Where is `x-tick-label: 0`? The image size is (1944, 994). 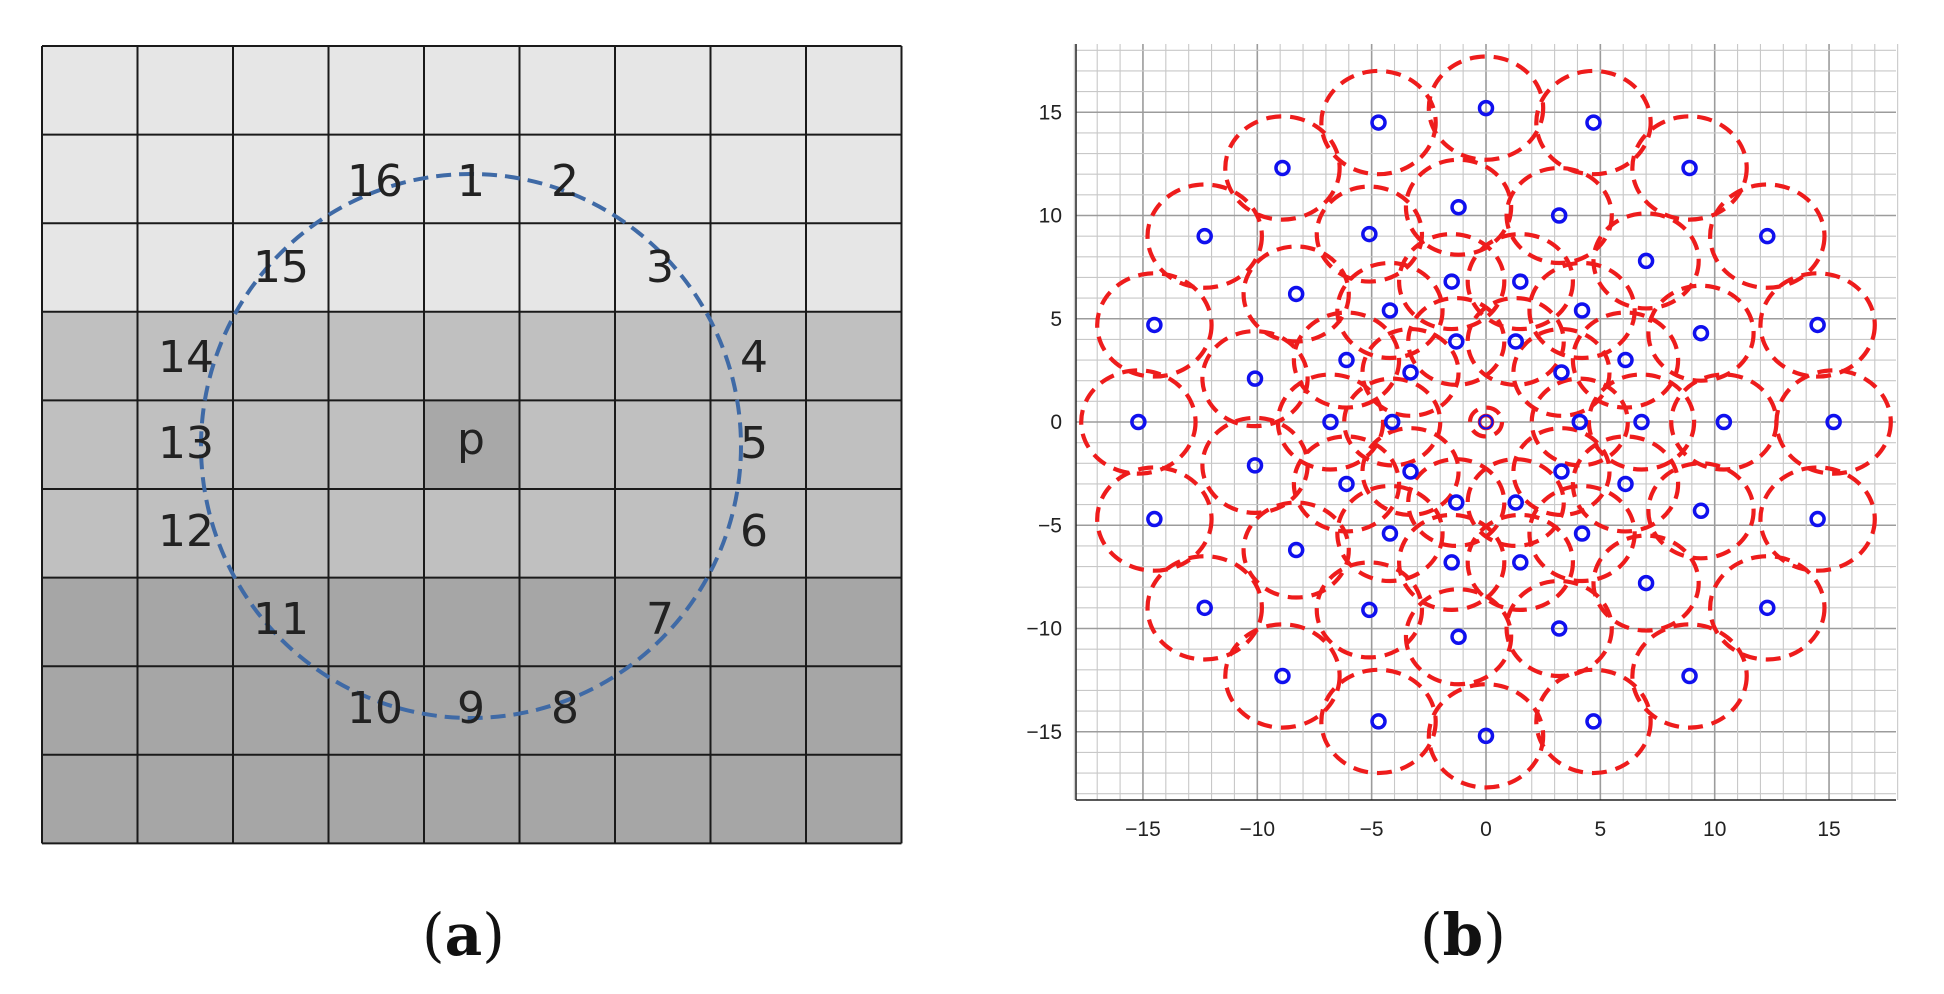
x-tick-label: 0 is located at coordinates (1486, 829).